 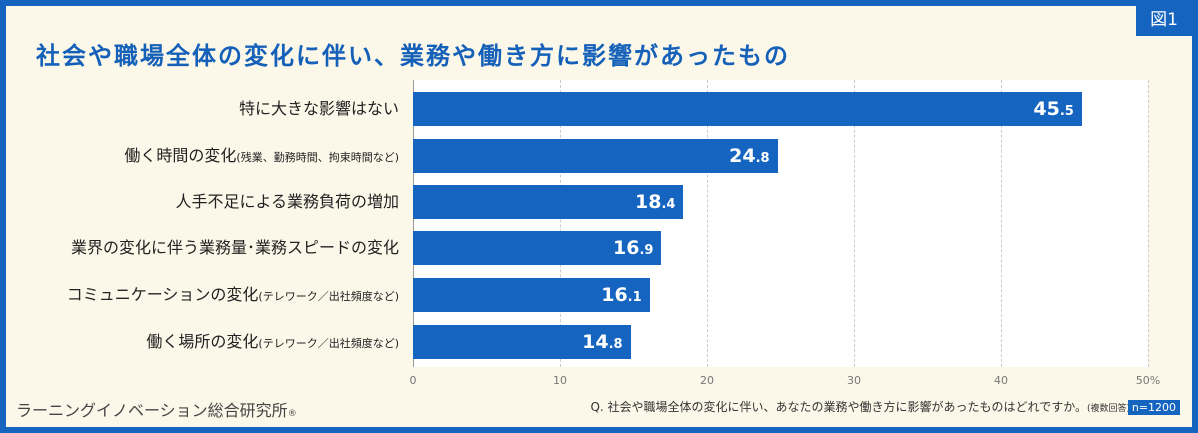 I want to click on data-label: 16.1, so click(x=621, y=296).